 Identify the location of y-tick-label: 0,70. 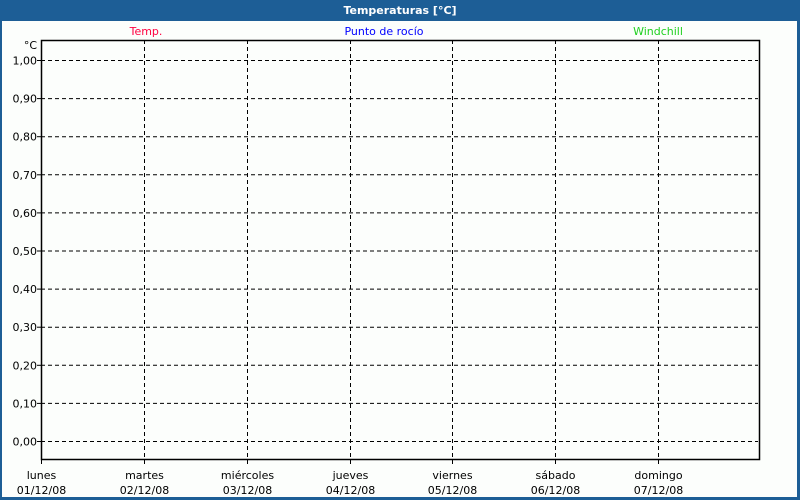
(25, 175).